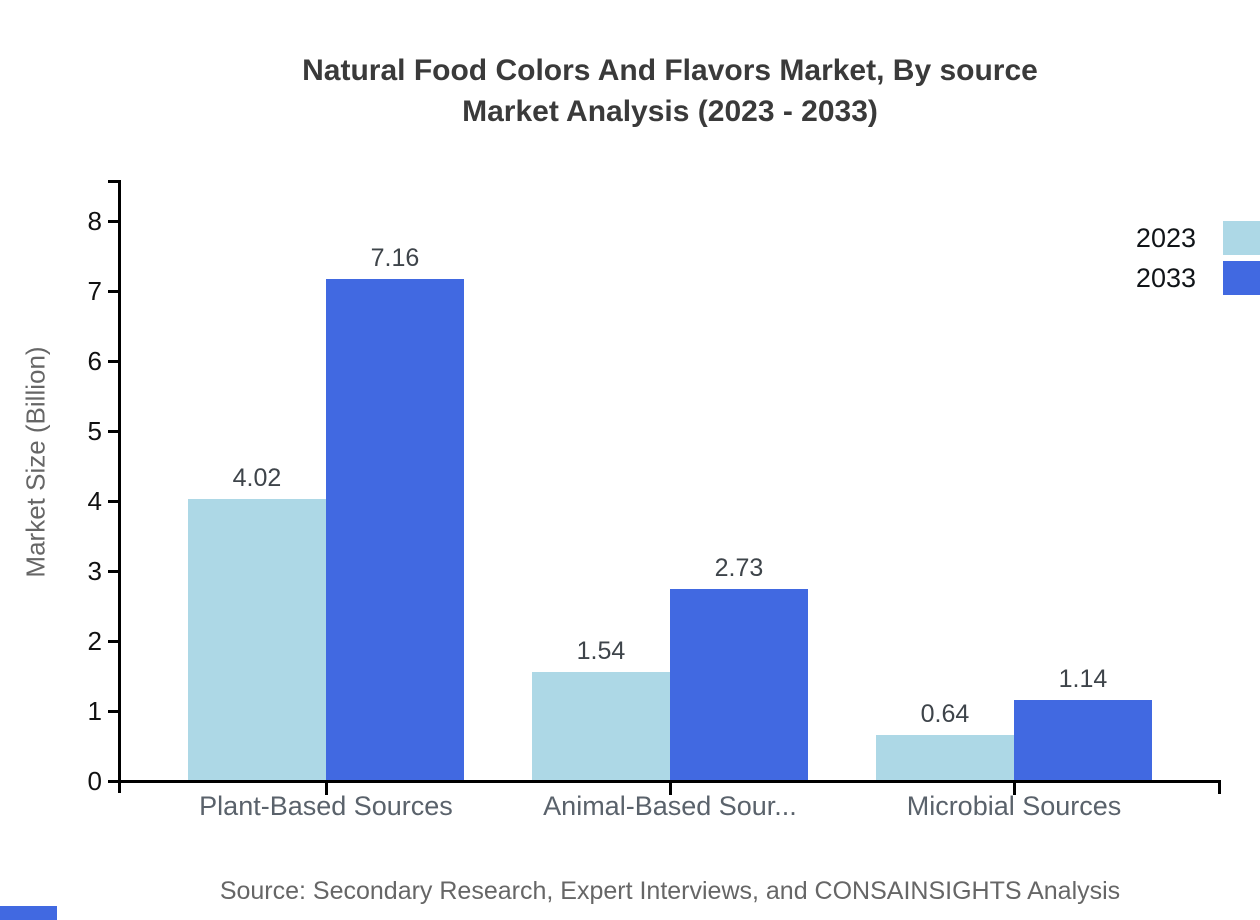 The height and width of the screenshot is (920, 1260). What do you see at coordinates (35, 462) in the screenshot?
I see `y-axis-title: Market Size (Billion)` at bounding box center [35, 462].